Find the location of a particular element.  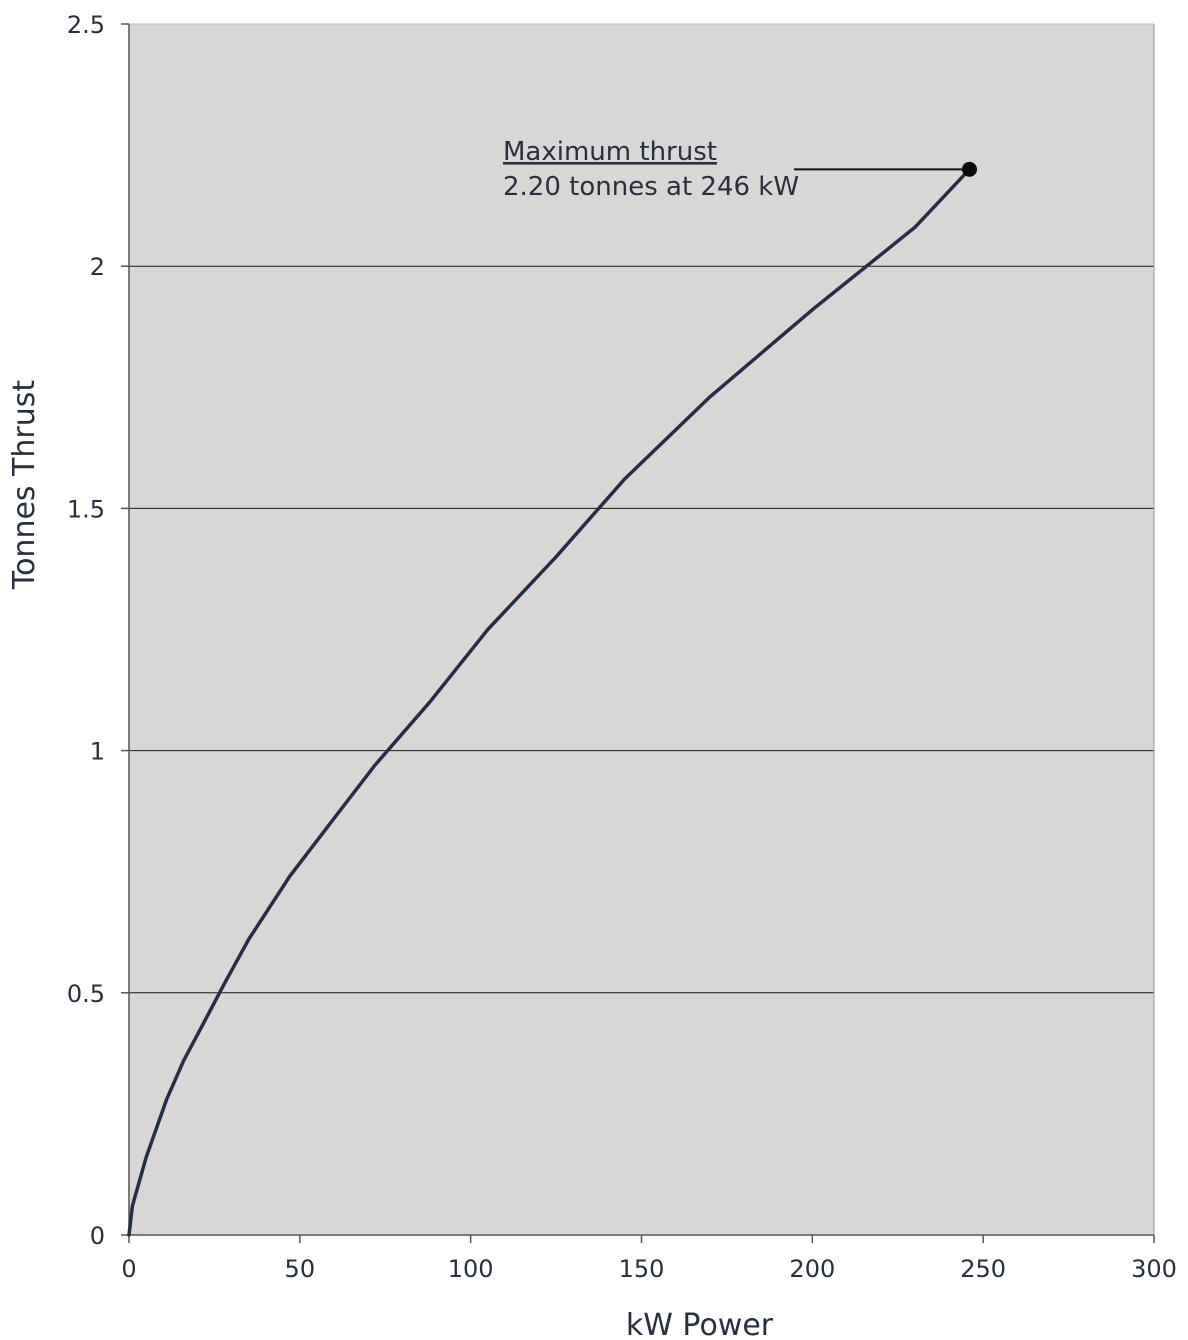

annotation-title: Maximum thrust is located at coordinates (610, 152).